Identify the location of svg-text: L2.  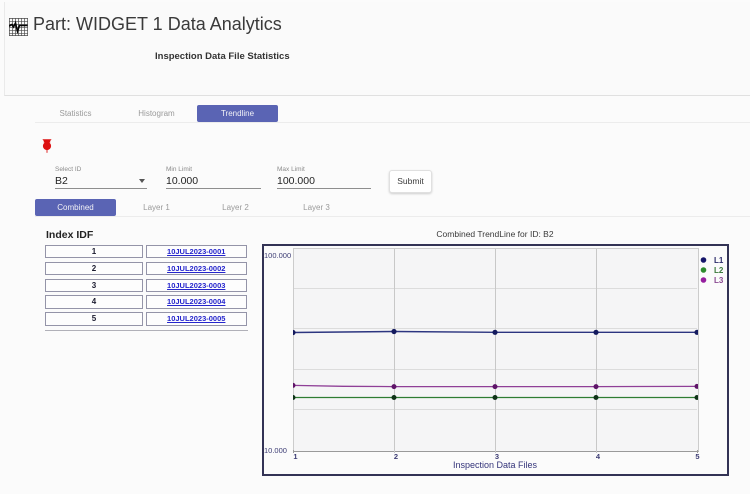
(719, 270).